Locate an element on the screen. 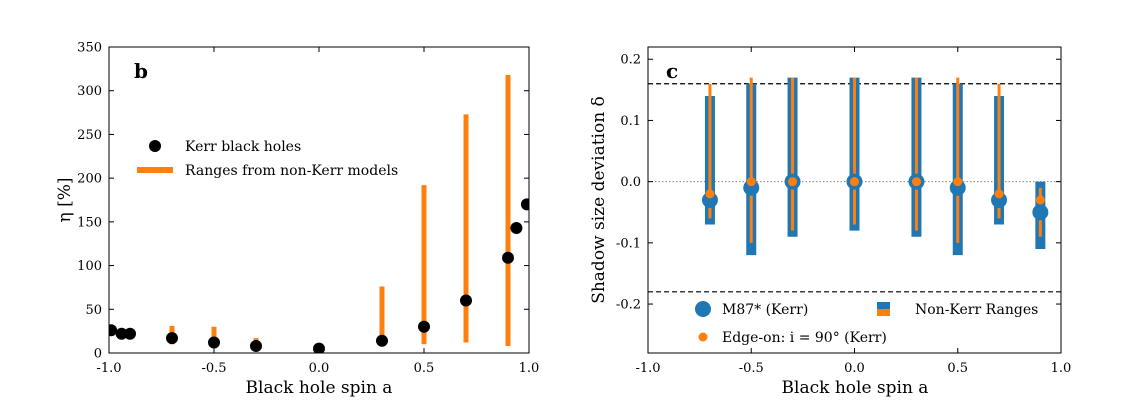 The height and width of the screenshot is (404, 1142). legend-kerr-label: Kerr black holes is located at coordinates (243, 147).